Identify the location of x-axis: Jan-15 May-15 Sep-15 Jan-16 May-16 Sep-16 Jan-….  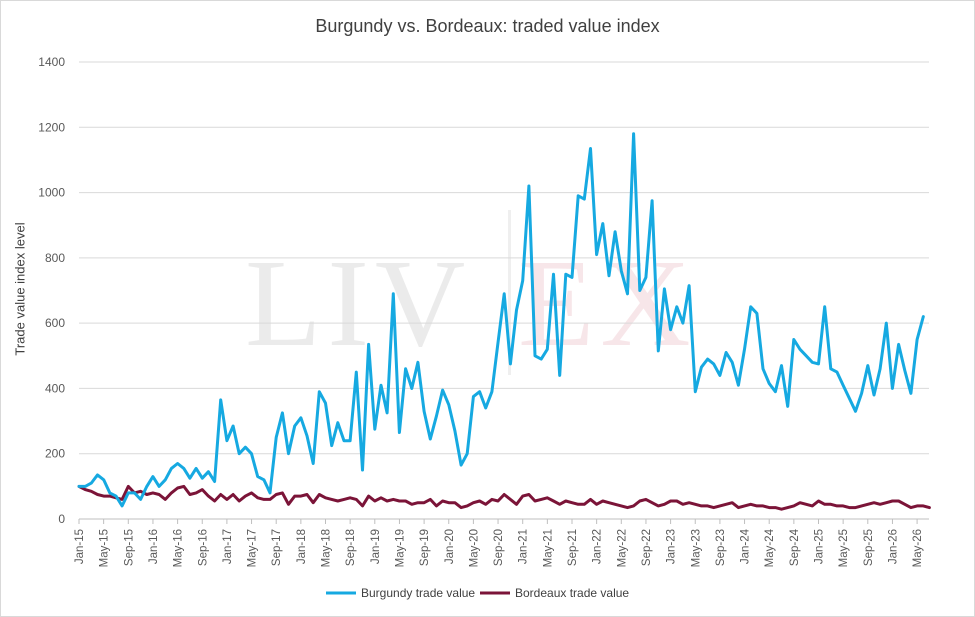
(501, 542).